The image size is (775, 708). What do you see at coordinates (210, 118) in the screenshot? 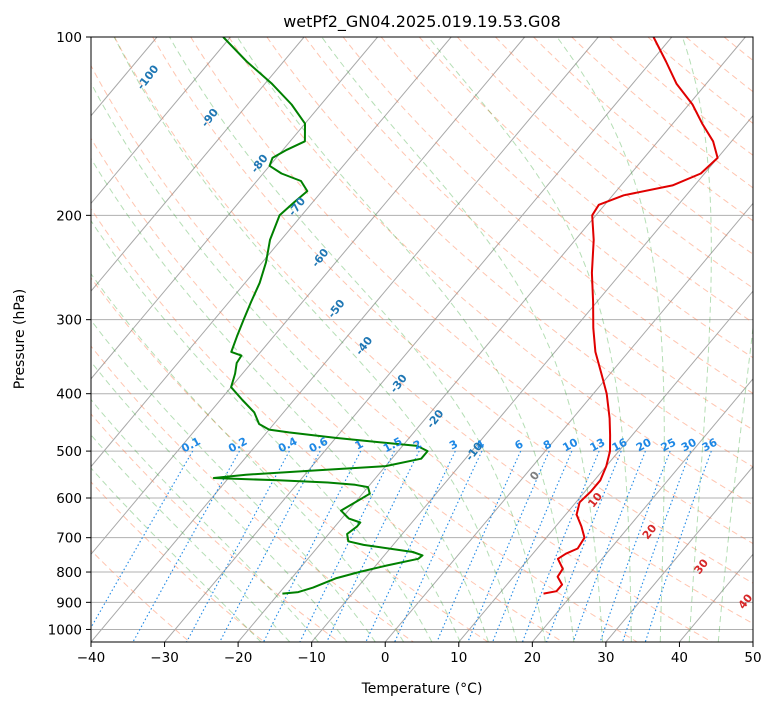
I see `moist-adiabat-label: -90` at bounding box center [210, 118].